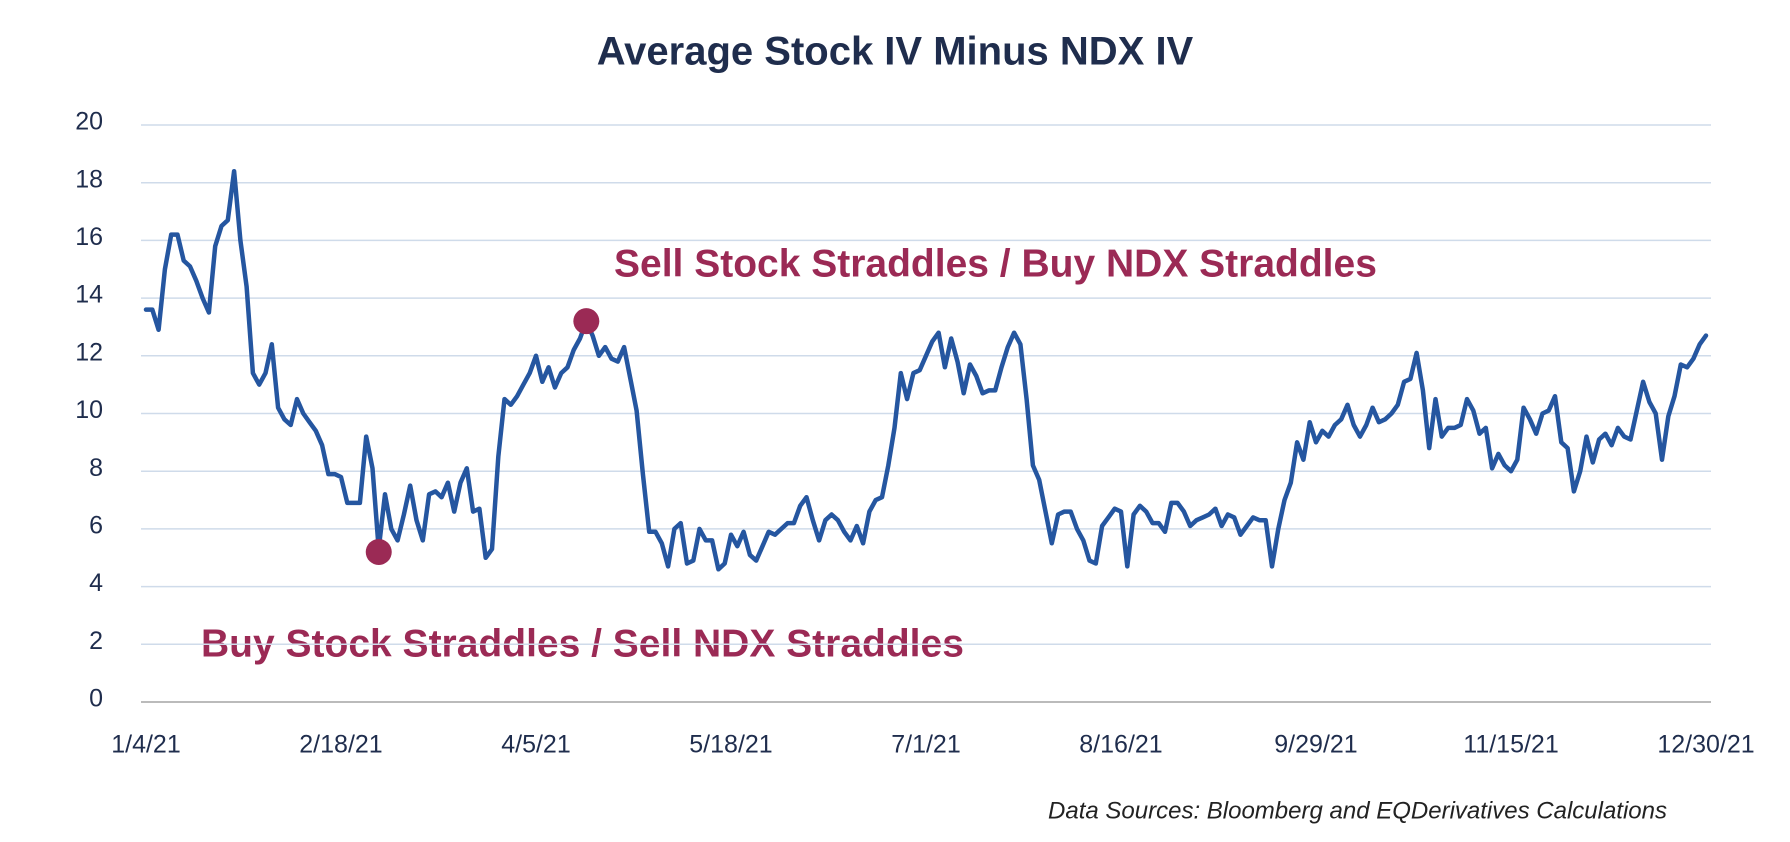  What do you see at coordinates (340, 745) in the screenshot?
I see `x-tick-label: 2/18/21` at bounding box center [340, 745].